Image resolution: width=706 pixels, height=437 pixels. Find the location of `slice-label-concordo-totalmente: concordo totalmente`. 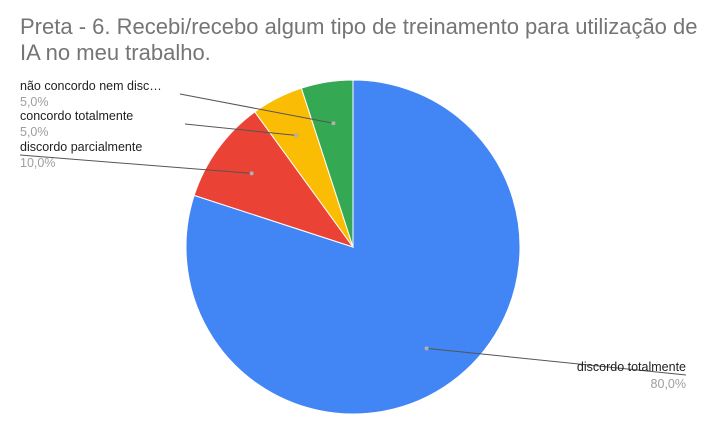

slice-label-concordo-totalmente: concordo totalmente is located at coordinates (76, 116).